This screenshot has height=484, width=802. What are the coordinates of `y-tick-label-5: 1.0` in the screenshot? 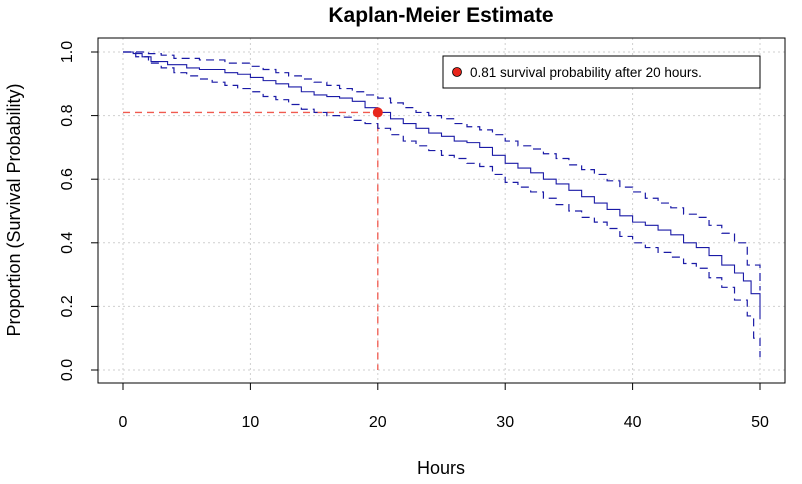 It's located at (67, 52).